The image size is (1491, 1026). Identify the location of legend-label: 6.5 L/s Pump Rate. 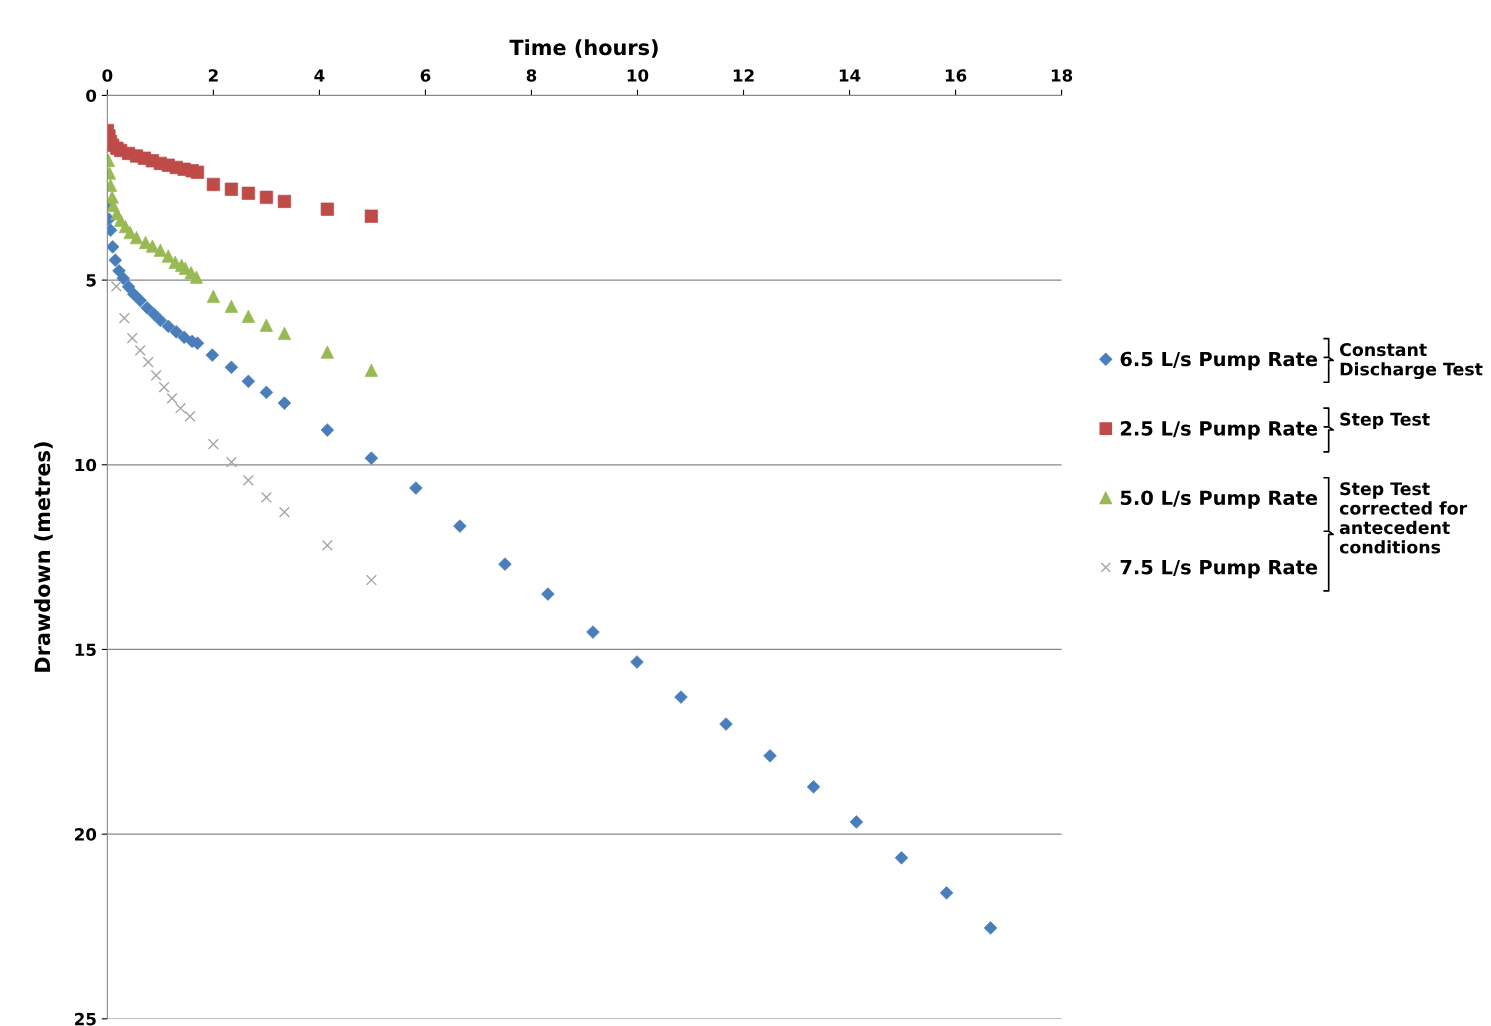
(1219, 361).